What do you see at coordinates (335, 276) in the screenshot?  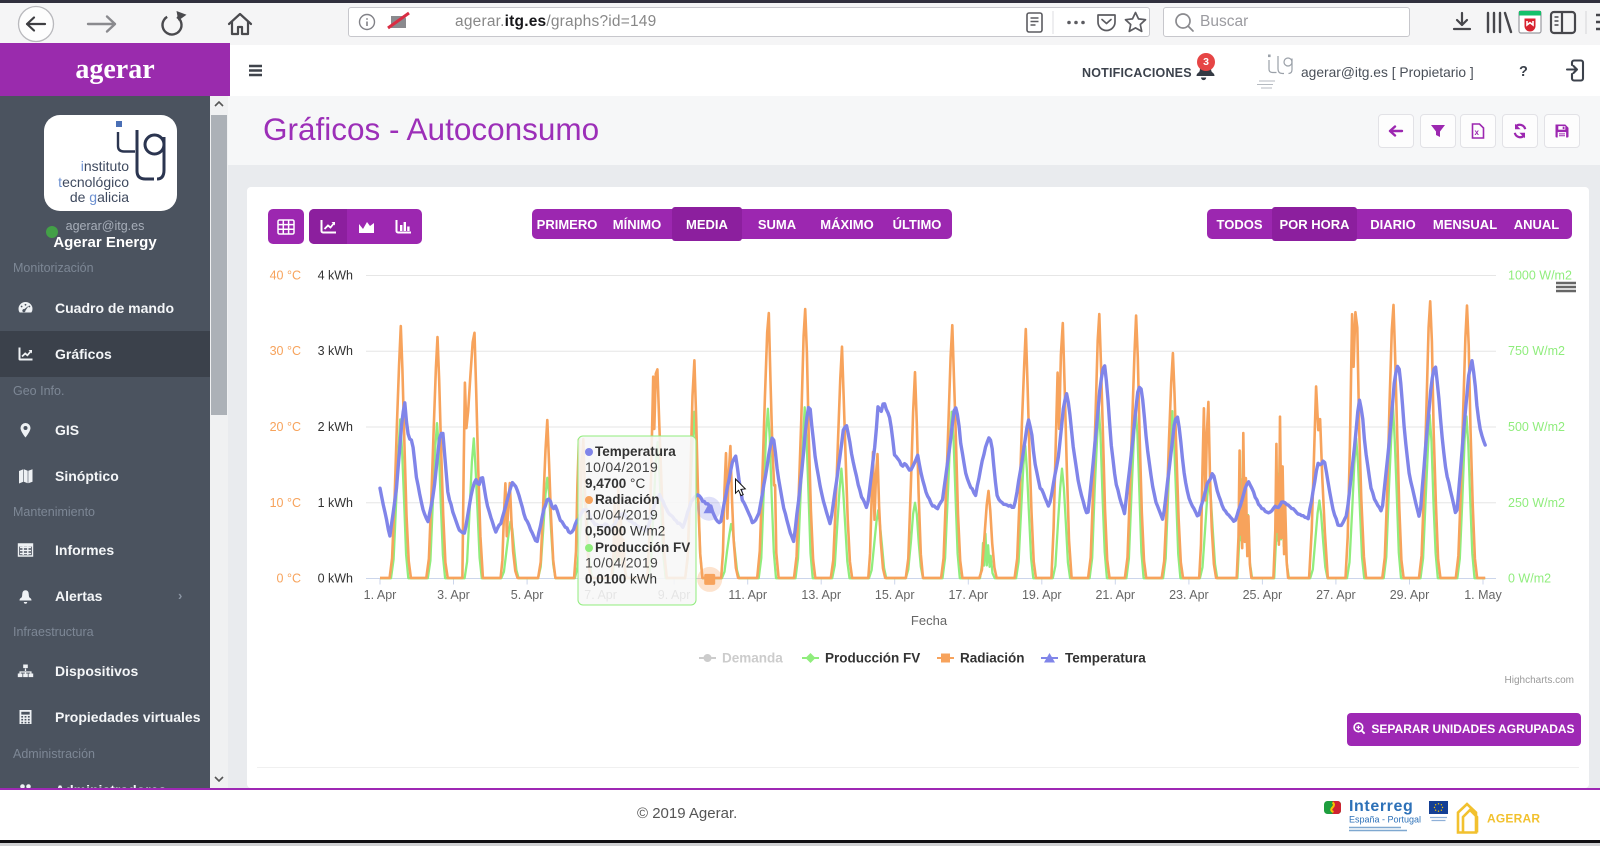 I see `svg-text: 4 kWh` at bounding box center [335, 276].